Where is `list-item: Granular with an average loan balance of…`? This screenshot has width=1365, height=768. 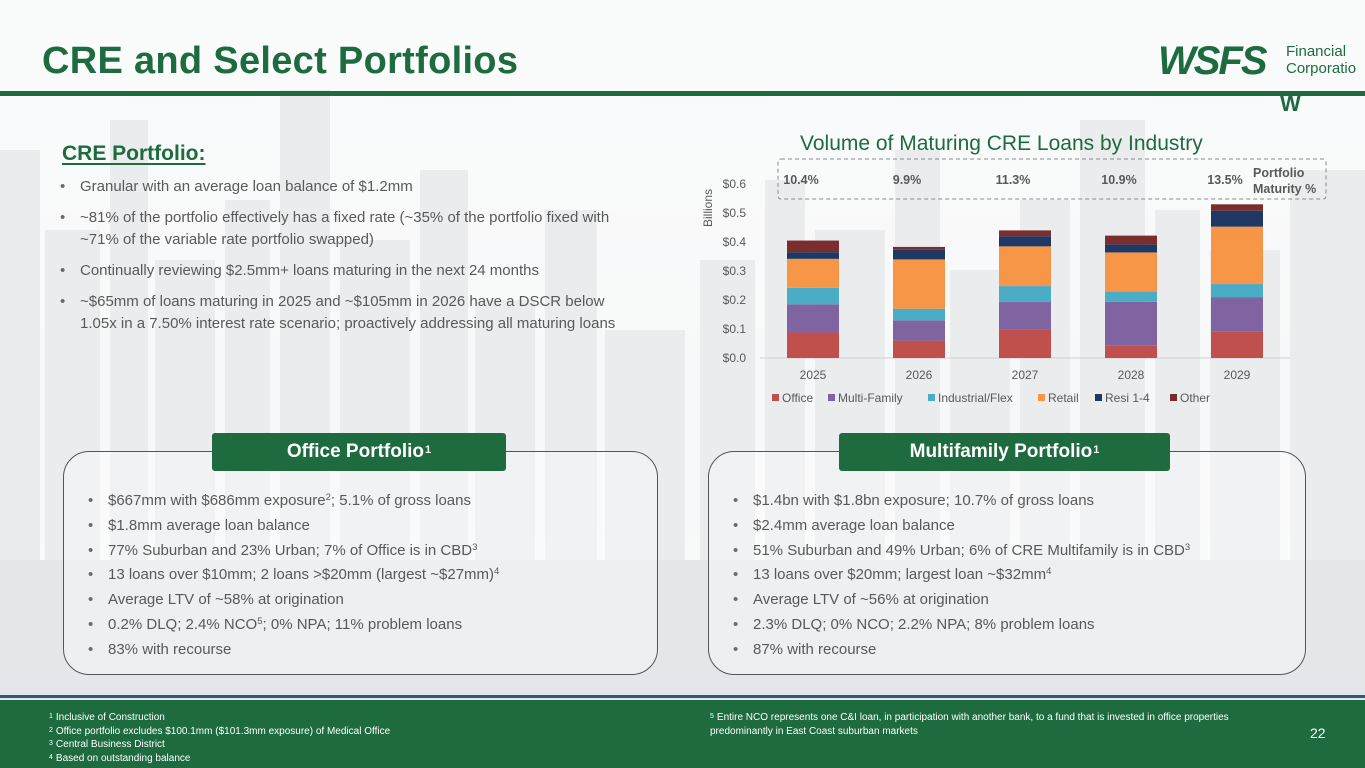
list-item: Granular with an average loan balance of… is located at coordinates (345, 187).